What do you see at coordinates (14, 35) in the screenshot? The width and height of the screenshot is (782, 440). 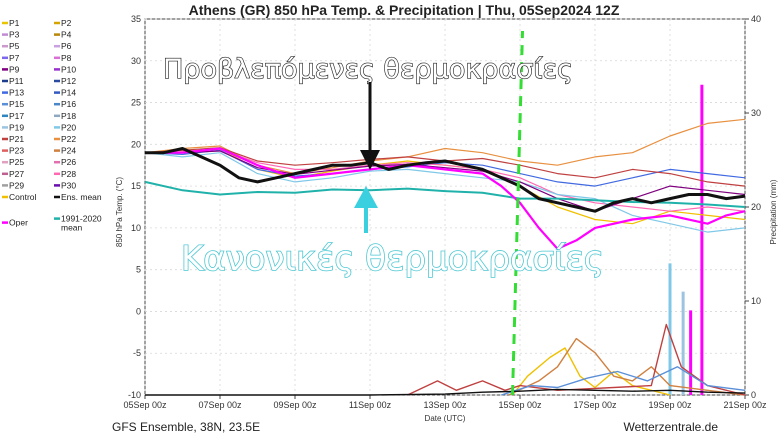 I see `legend-label: P3` at bounding box center [14, 35].